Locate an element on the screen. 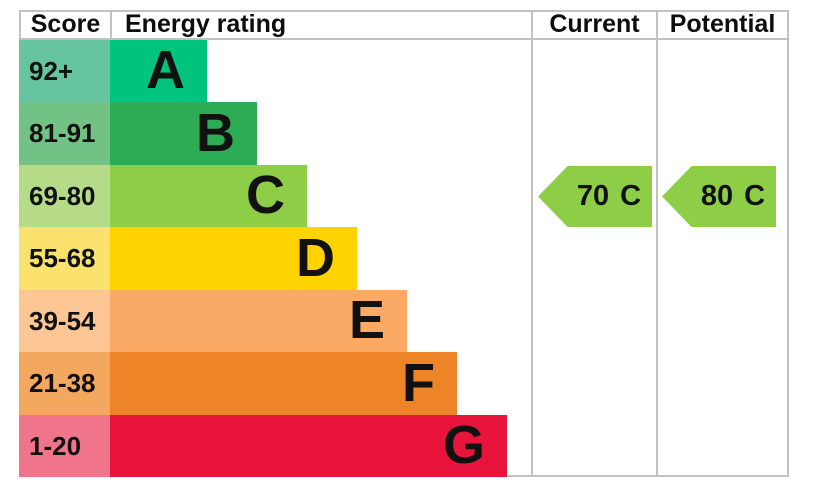 Image resolution: width=819 pixels, height=496 pixels. current-rating-value: 70 is located at coordinates (593, 196).